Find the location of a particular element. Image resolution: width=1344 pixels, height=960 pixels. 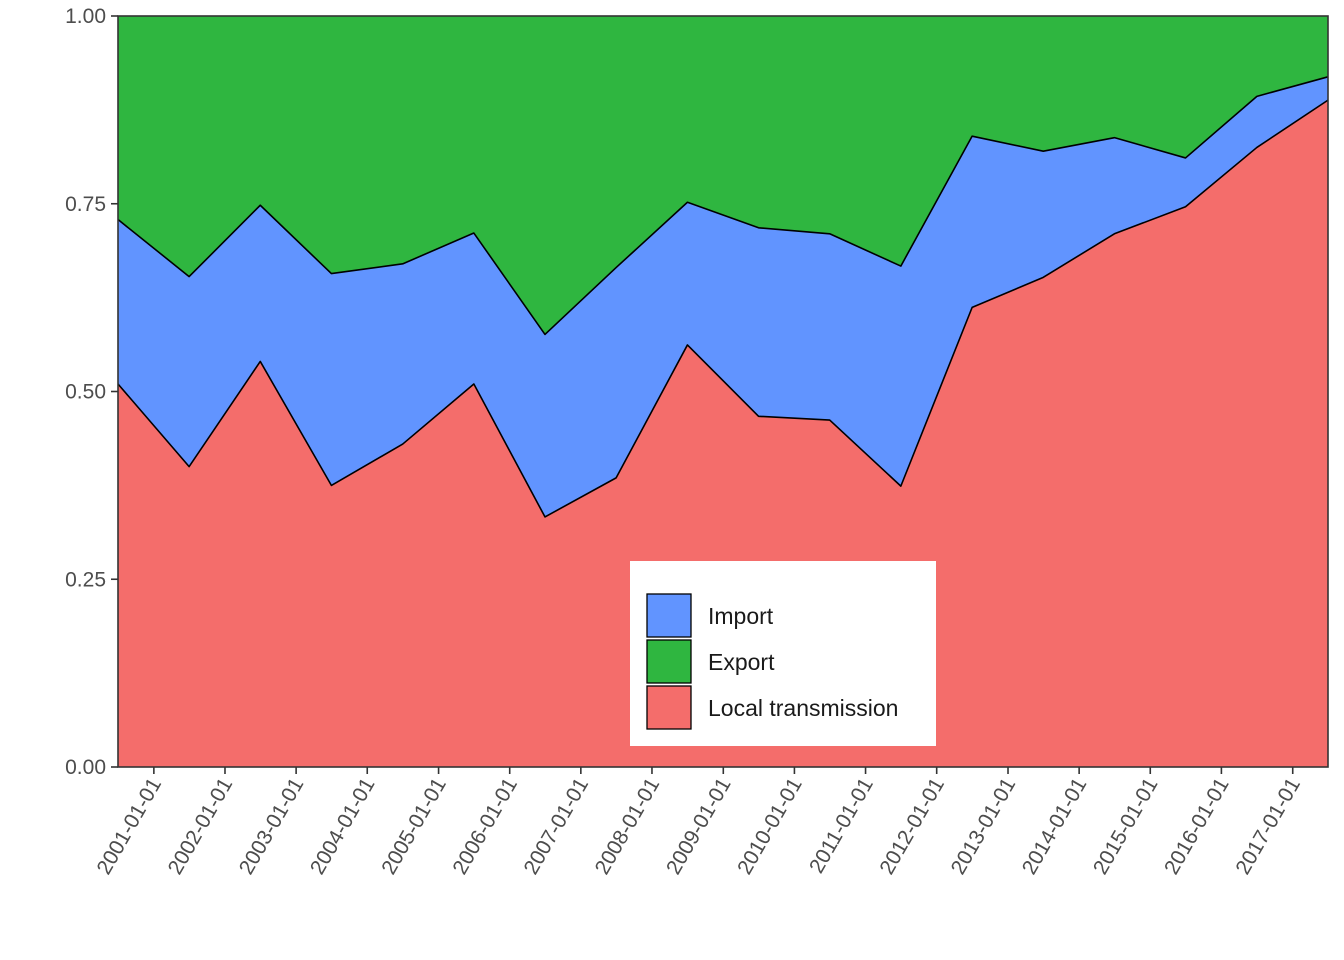

x-tick-label: 2001-01-01 is located at coordinates (130, 826).